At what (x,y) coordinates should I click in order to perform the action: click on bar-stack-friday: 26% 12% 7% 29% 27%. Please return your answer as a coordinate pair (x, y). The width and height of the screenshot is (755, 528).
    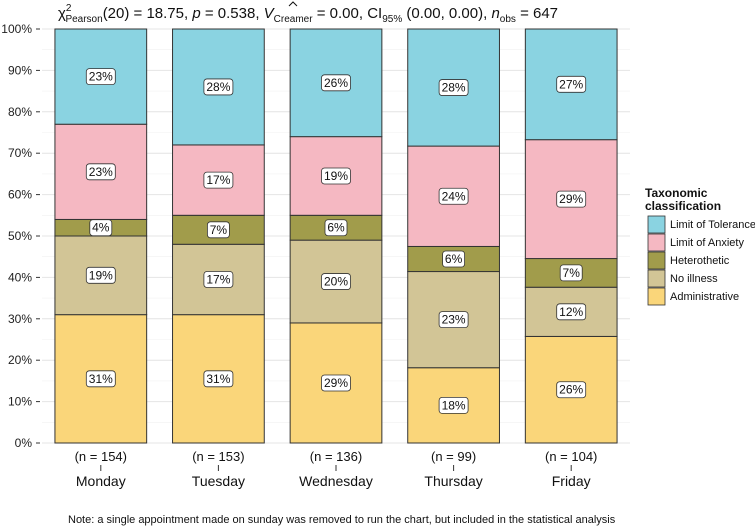
    Looking at the image, I should click on (571, 236).